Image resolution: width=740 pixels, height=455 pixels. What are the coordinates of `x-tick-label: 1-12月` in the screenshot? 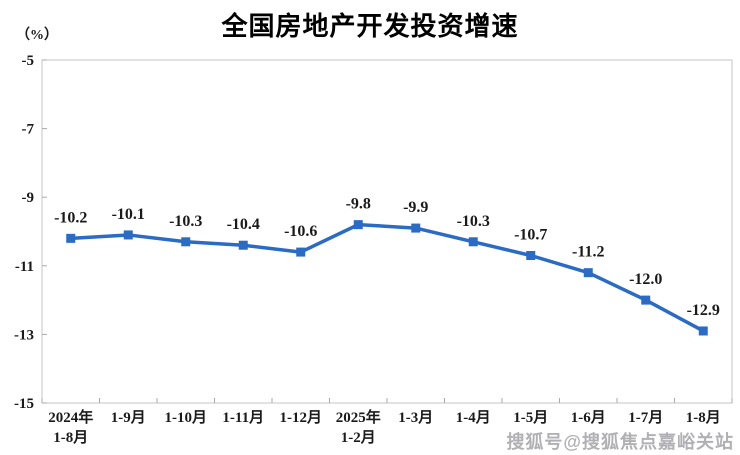 It's located at (301, 417).